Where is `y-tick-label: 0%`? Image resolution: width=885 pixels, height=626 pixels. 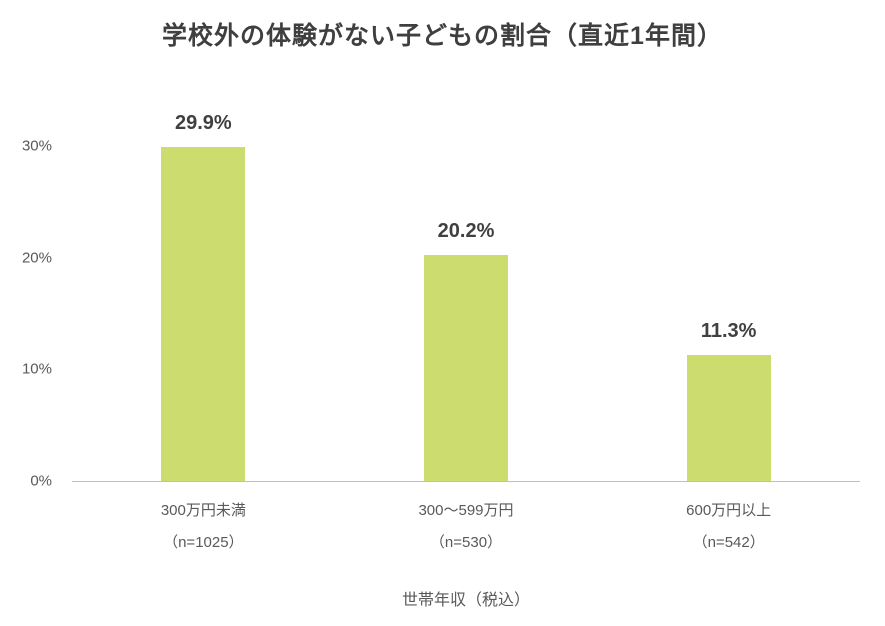 y-tick-label: 0% is located at coordinates (41, 481).